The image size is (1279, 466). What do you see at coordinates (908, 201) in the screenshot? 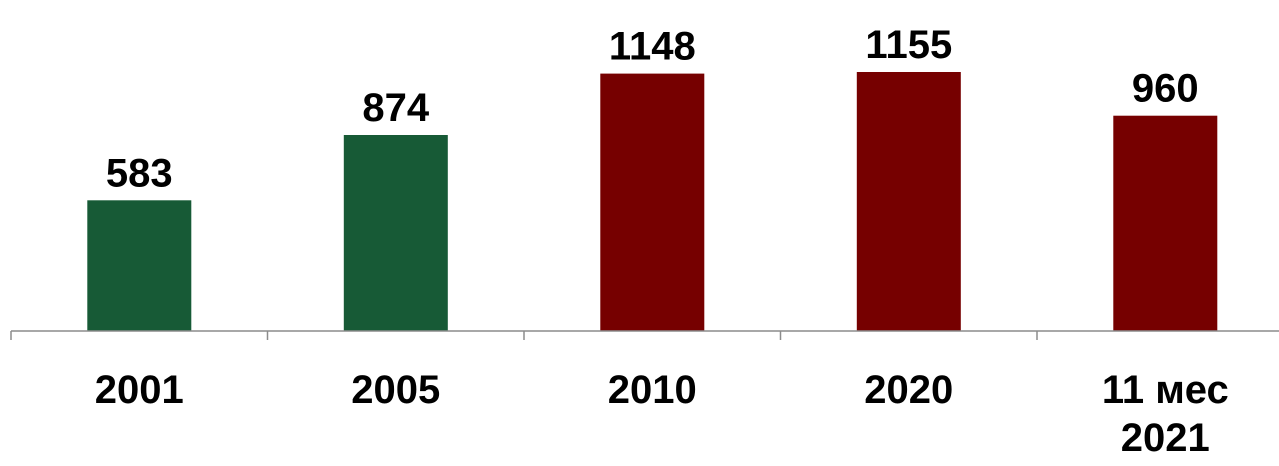
I see `bar-2020` at bounding box center [908, 201].